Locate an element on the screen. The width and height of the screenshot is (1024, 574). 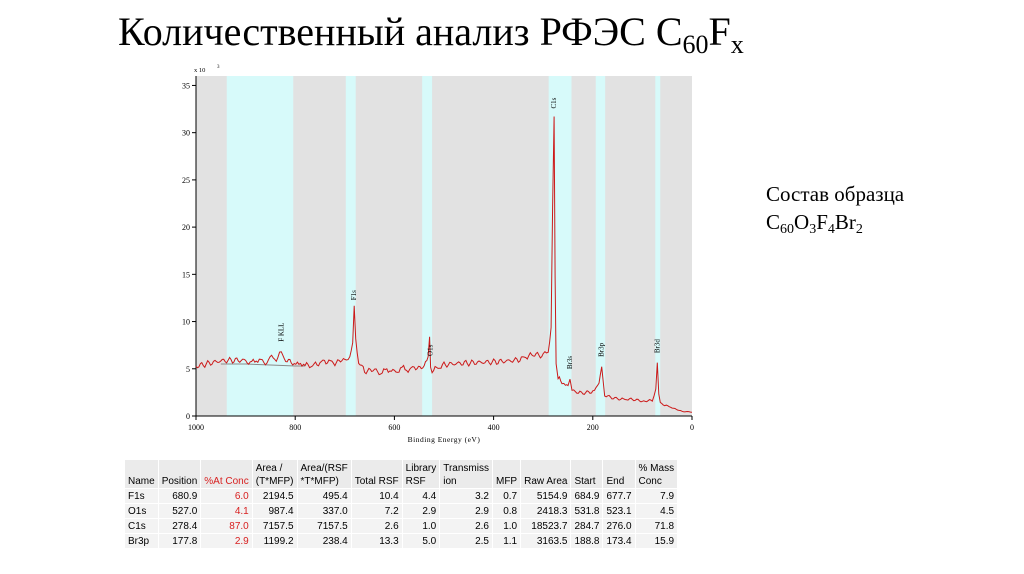
x-tick-label-200: 200 is located at coordinates (593, 427).